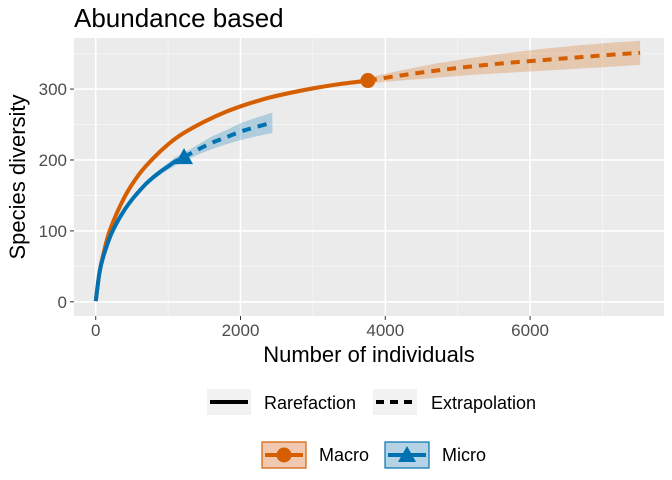 The height and width of the screenshot is (480, 672). Describe the element at coordinates (407, 454) in the screenshot. I see `legend-marker-micro` at that location.